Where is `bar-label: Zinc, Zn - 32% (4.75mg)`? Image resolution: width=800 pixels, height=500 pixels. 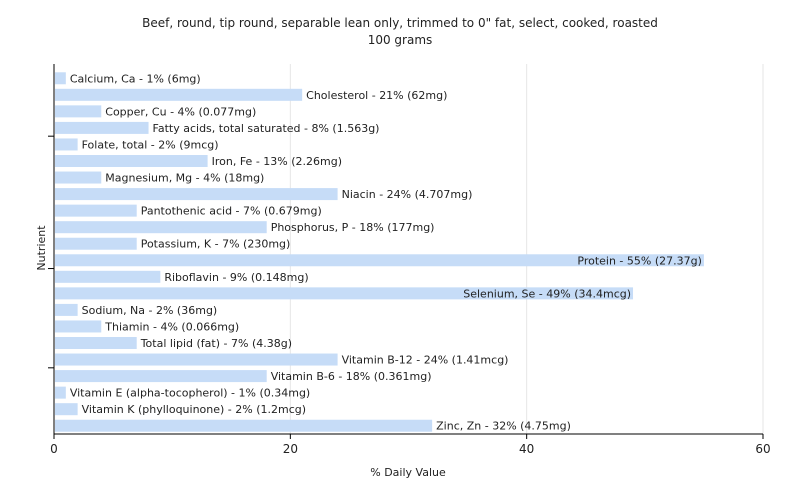 bar-label: Zinc, Zn - 32% (4.75mg) is located at coordinates (503, 426).